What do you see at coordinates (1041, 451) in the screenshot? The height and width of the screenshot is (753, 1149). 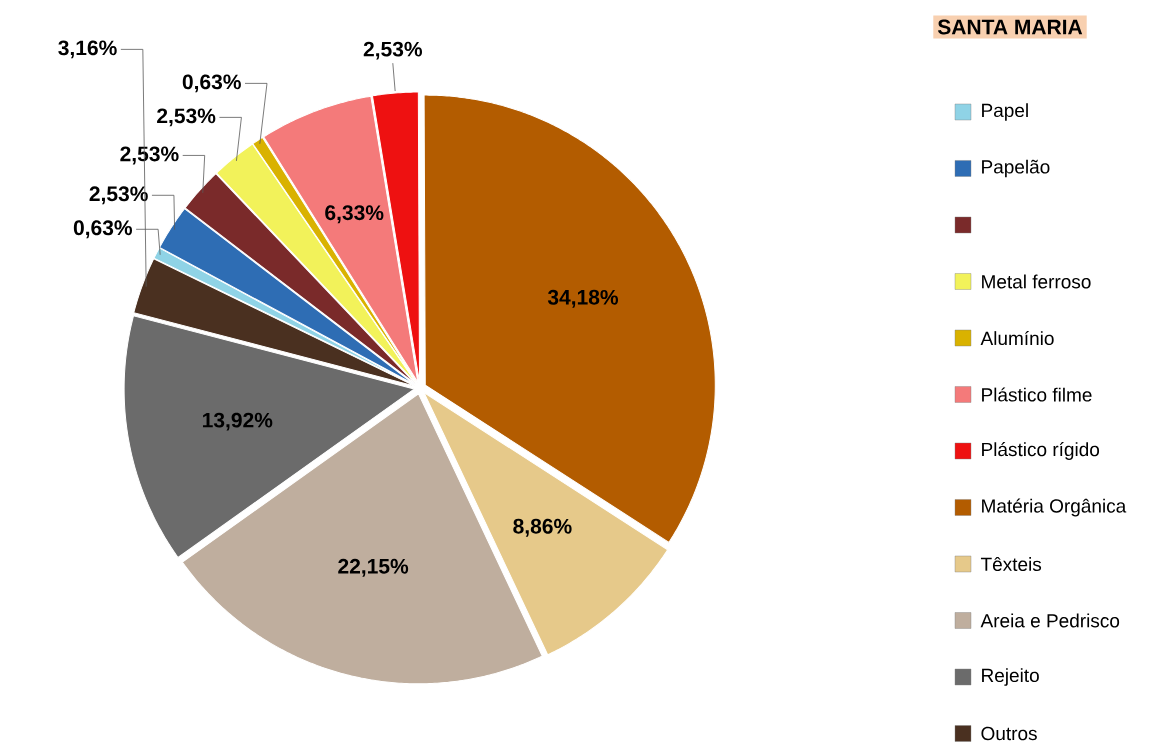 I see `legend-label: Plástico rígido` at bounding box center [1041, 451].